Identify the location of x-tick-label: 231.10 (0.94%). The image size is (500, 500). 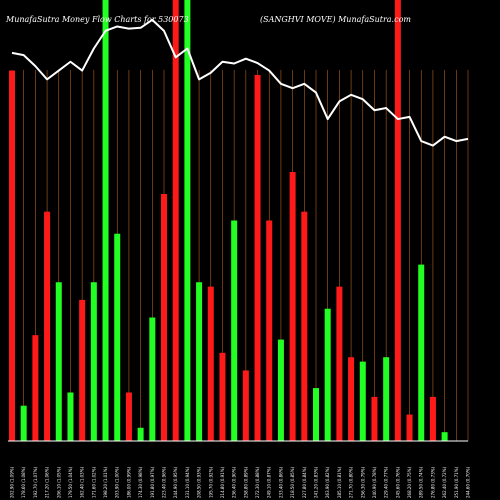
(187, 482).